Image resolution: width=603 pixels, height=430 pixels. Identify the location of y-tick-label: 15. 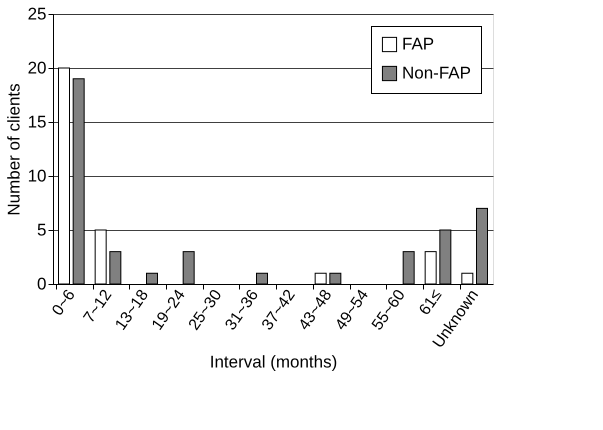
(37, 122).